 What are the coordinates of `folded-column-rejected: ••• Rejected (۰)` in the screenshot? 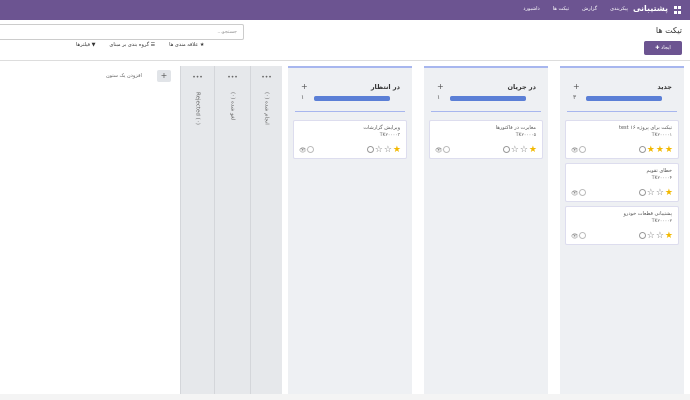 It's located at (197, 231).